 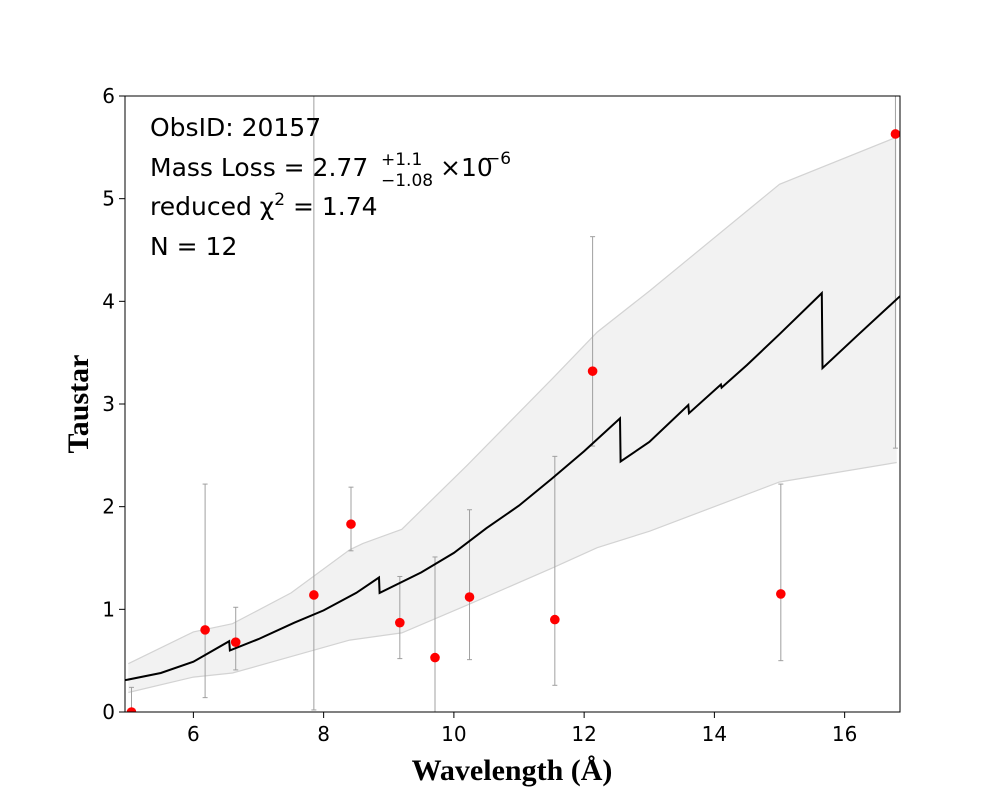 What do you see at coordinates (844, 734) in the screenshot?
I see `x-tick-label-16: 16` at bounding box center [844, 734].